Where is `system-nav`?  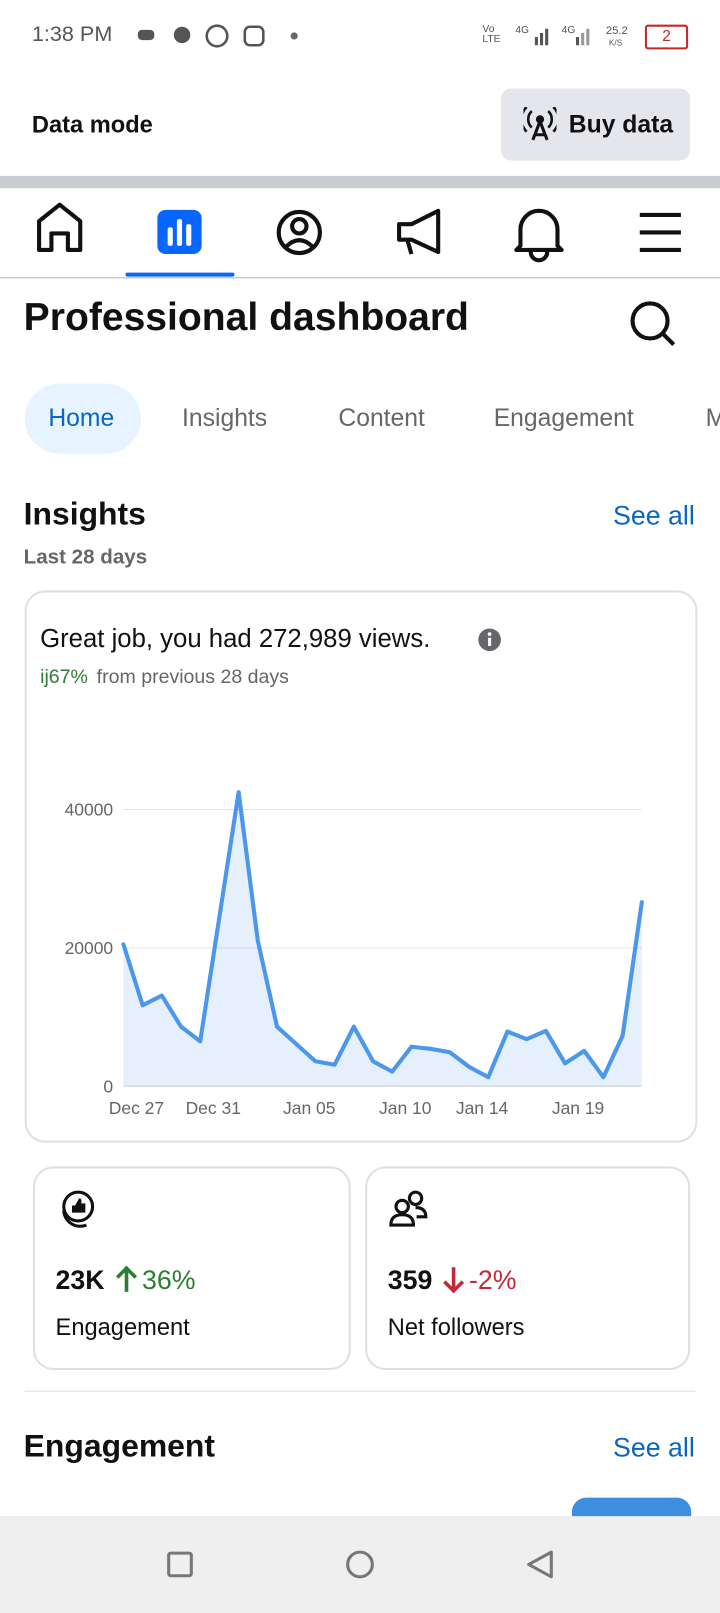
system-nav is located at coordinates (360, 1564).